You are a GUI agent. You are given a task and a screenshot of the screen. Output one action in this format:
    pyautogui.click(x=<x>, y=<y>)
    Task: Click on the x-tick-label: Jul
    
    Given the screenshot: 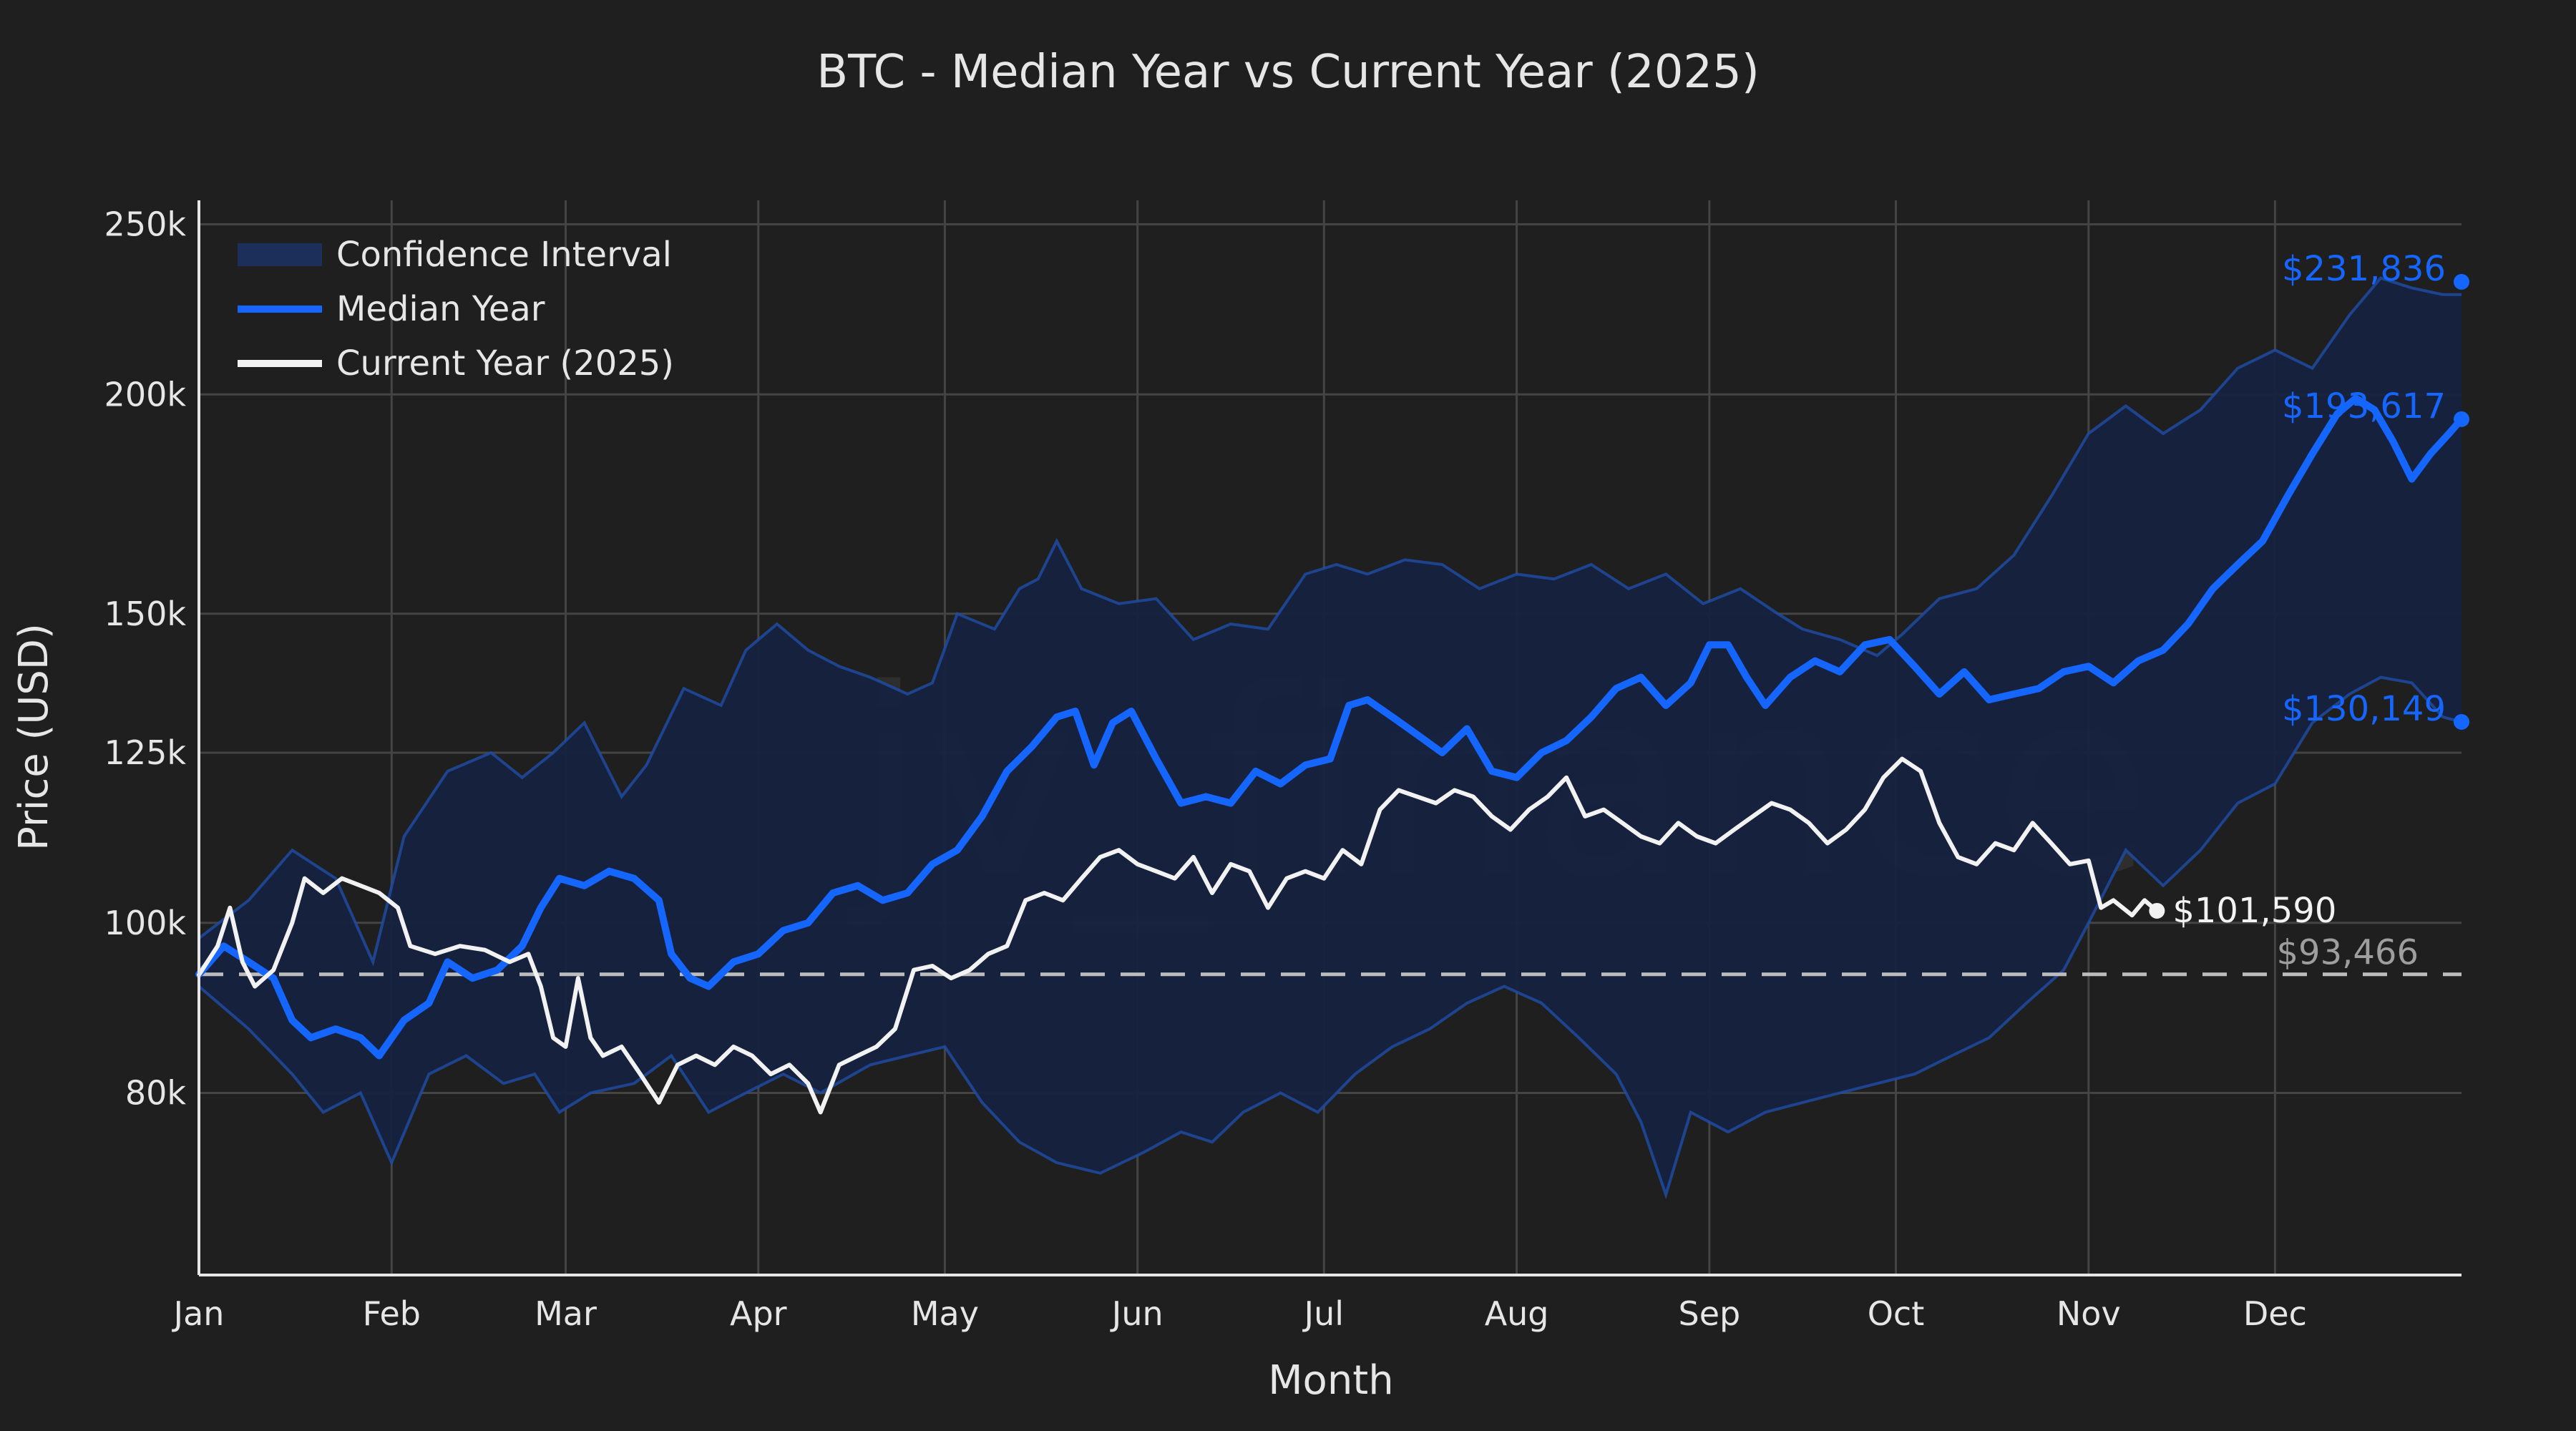 What is the action you would take?
    pyautogui.click(x=1323, y=1313)
    